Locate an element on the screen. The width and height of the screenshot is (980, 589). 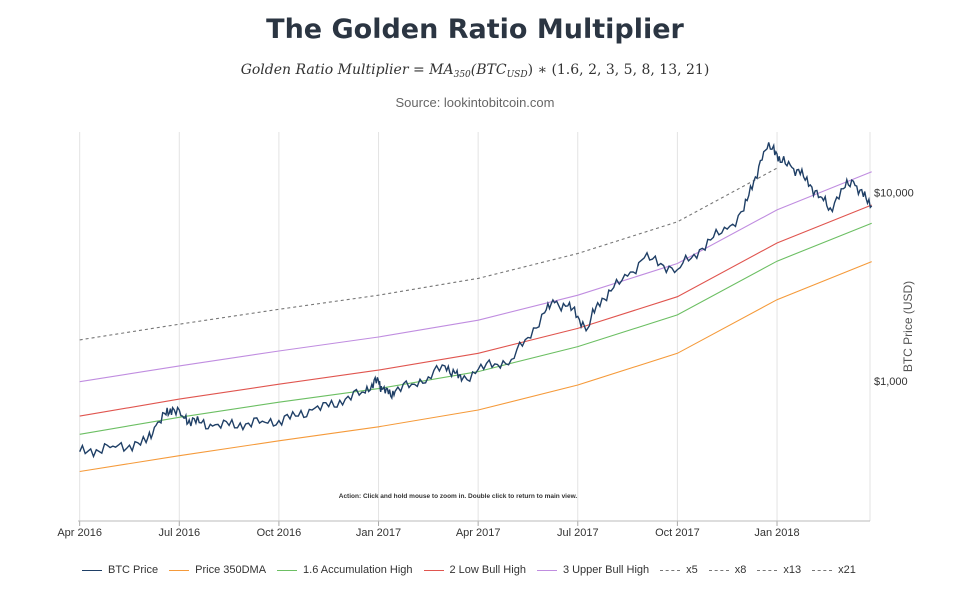
legend-item-x3: 3 Upper Bull High is located at coordinates (593, 570).